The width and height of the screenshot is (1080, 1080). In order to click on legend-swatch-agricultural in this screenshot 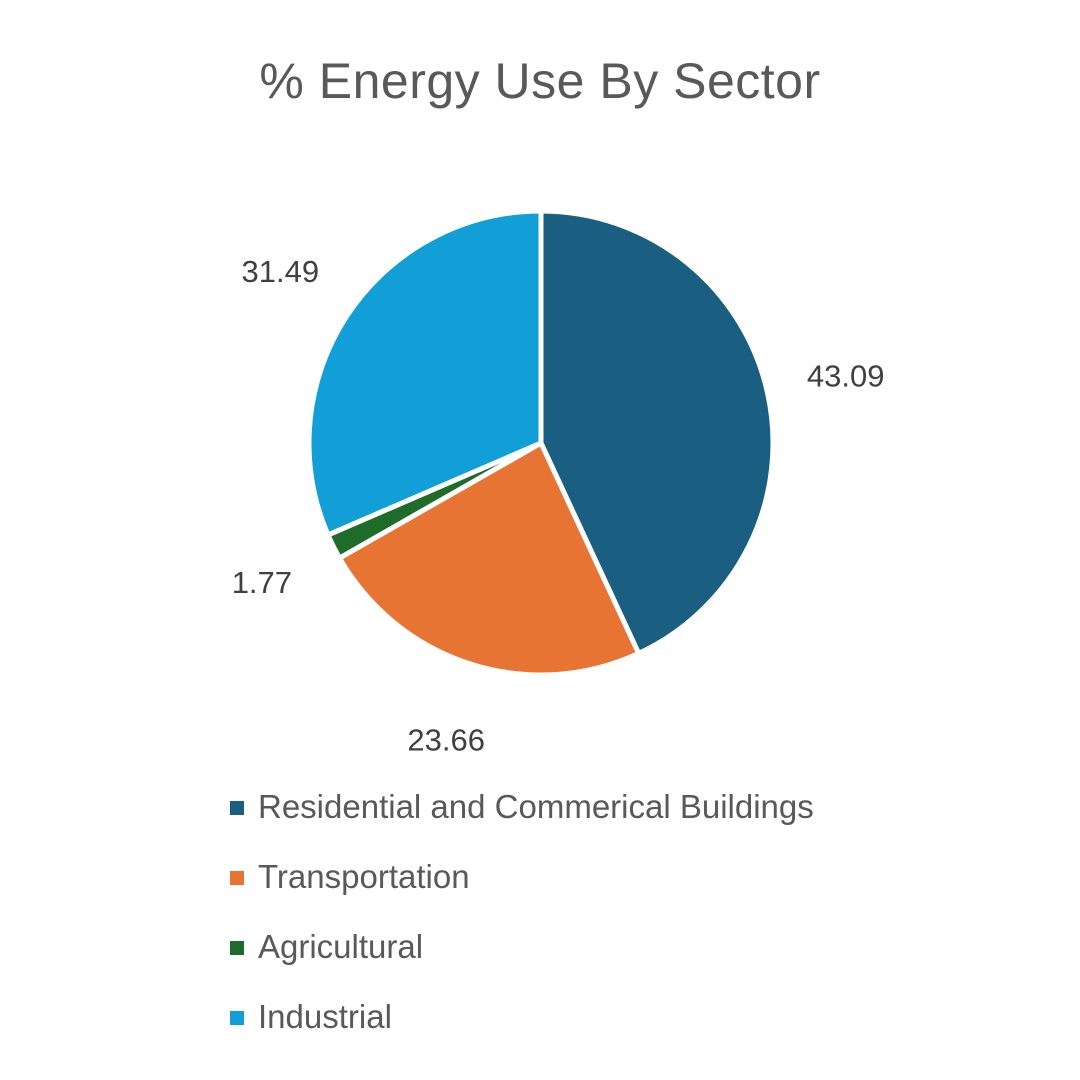, I will do `click(237, 948)`.